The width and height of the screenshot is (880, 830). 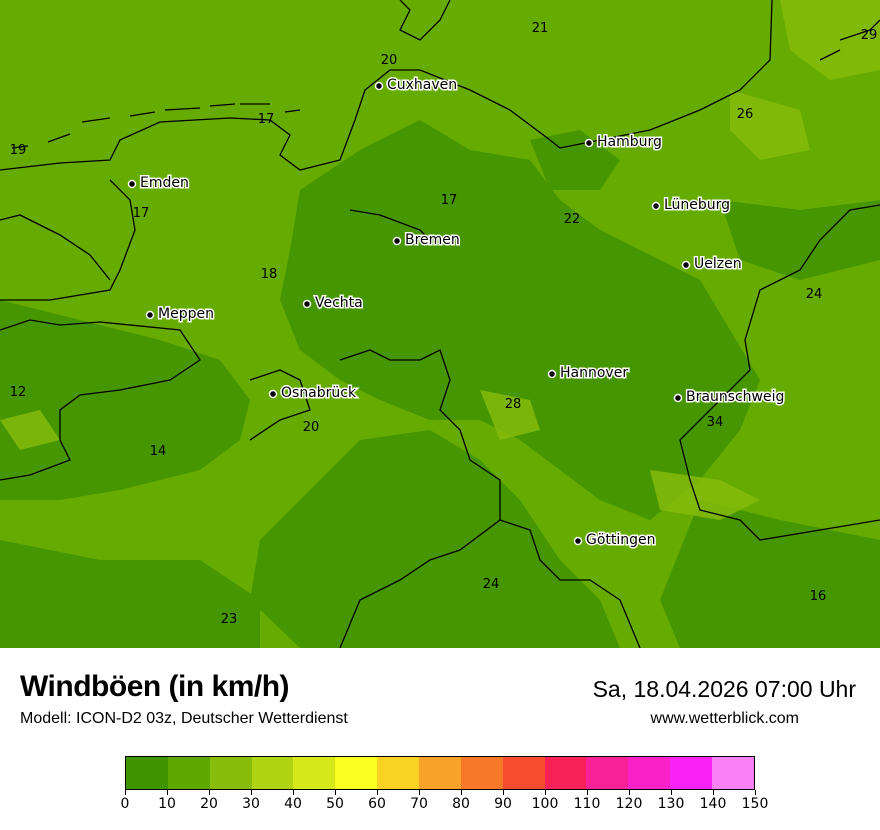 I want to click on city-hannover: Hannover, so click(x=588, y=373).